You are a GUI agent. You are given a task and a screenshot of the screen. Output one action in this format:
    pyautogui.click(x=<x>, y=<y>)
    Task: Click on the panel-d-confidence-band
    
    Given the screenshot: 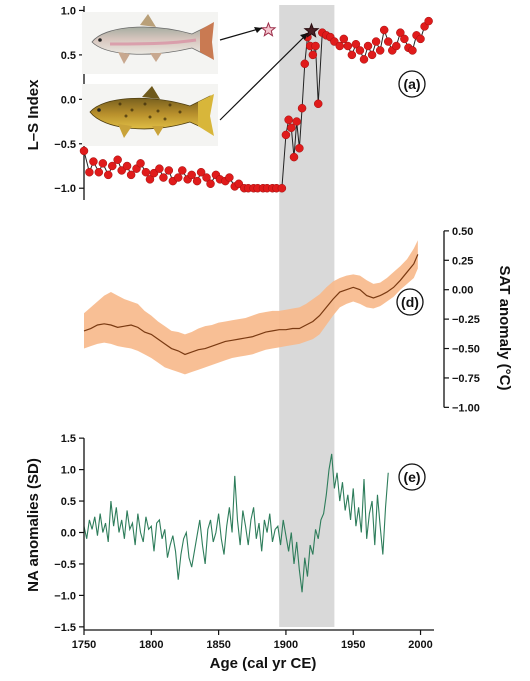 What is the action you would take?
    pyautogui.click(x=251, y=307)
    